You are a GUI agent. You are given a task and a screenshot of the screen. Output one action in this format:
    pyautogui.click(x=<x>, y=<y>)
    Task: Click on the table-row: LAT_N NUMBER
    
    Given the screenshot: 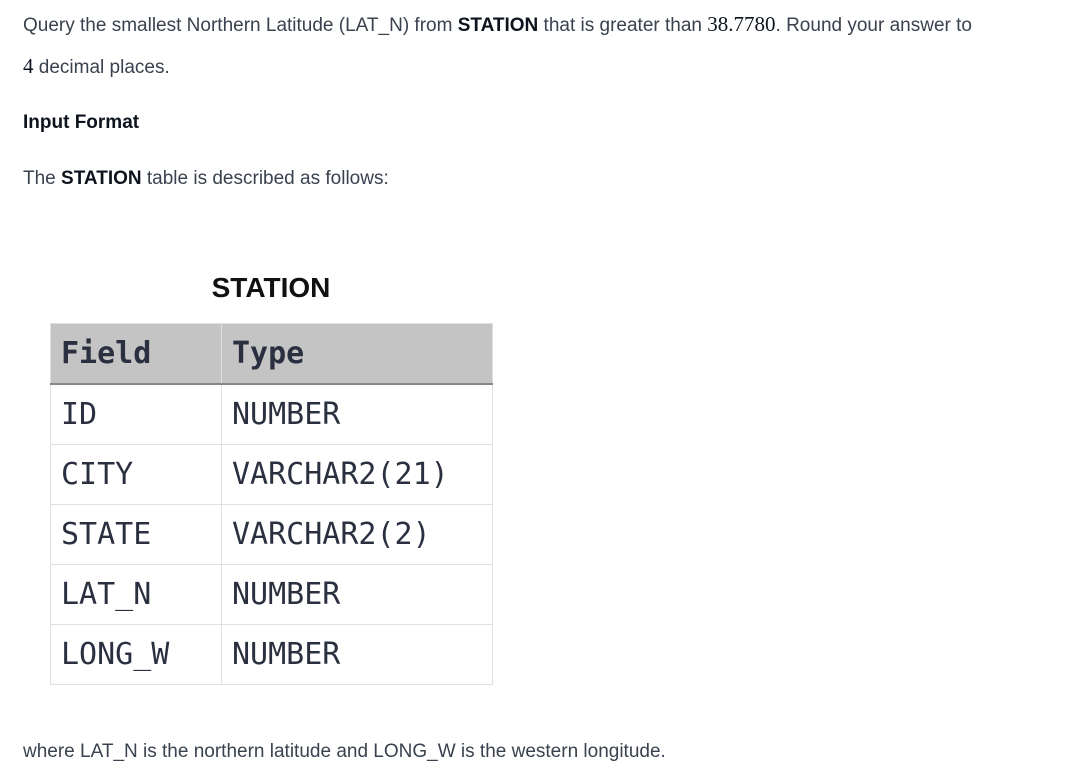 What is the action you would take?
    pyautogui.click(x=271, y=594)
    